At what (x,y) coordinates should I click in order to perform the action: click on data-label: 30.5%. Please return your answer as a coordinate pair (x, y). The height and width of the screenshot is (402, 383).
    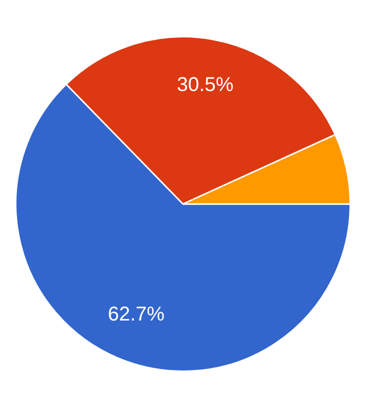
    Looking at the image, I should click on (205, 85).